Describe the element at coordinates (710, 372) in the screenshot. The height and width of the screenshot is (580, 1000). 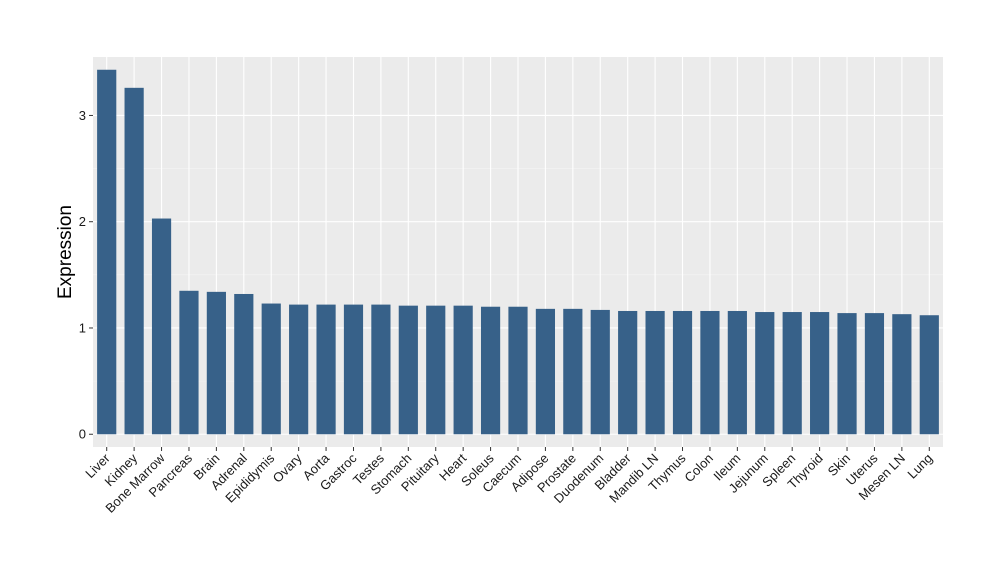
I see `bar-colon` at that location.